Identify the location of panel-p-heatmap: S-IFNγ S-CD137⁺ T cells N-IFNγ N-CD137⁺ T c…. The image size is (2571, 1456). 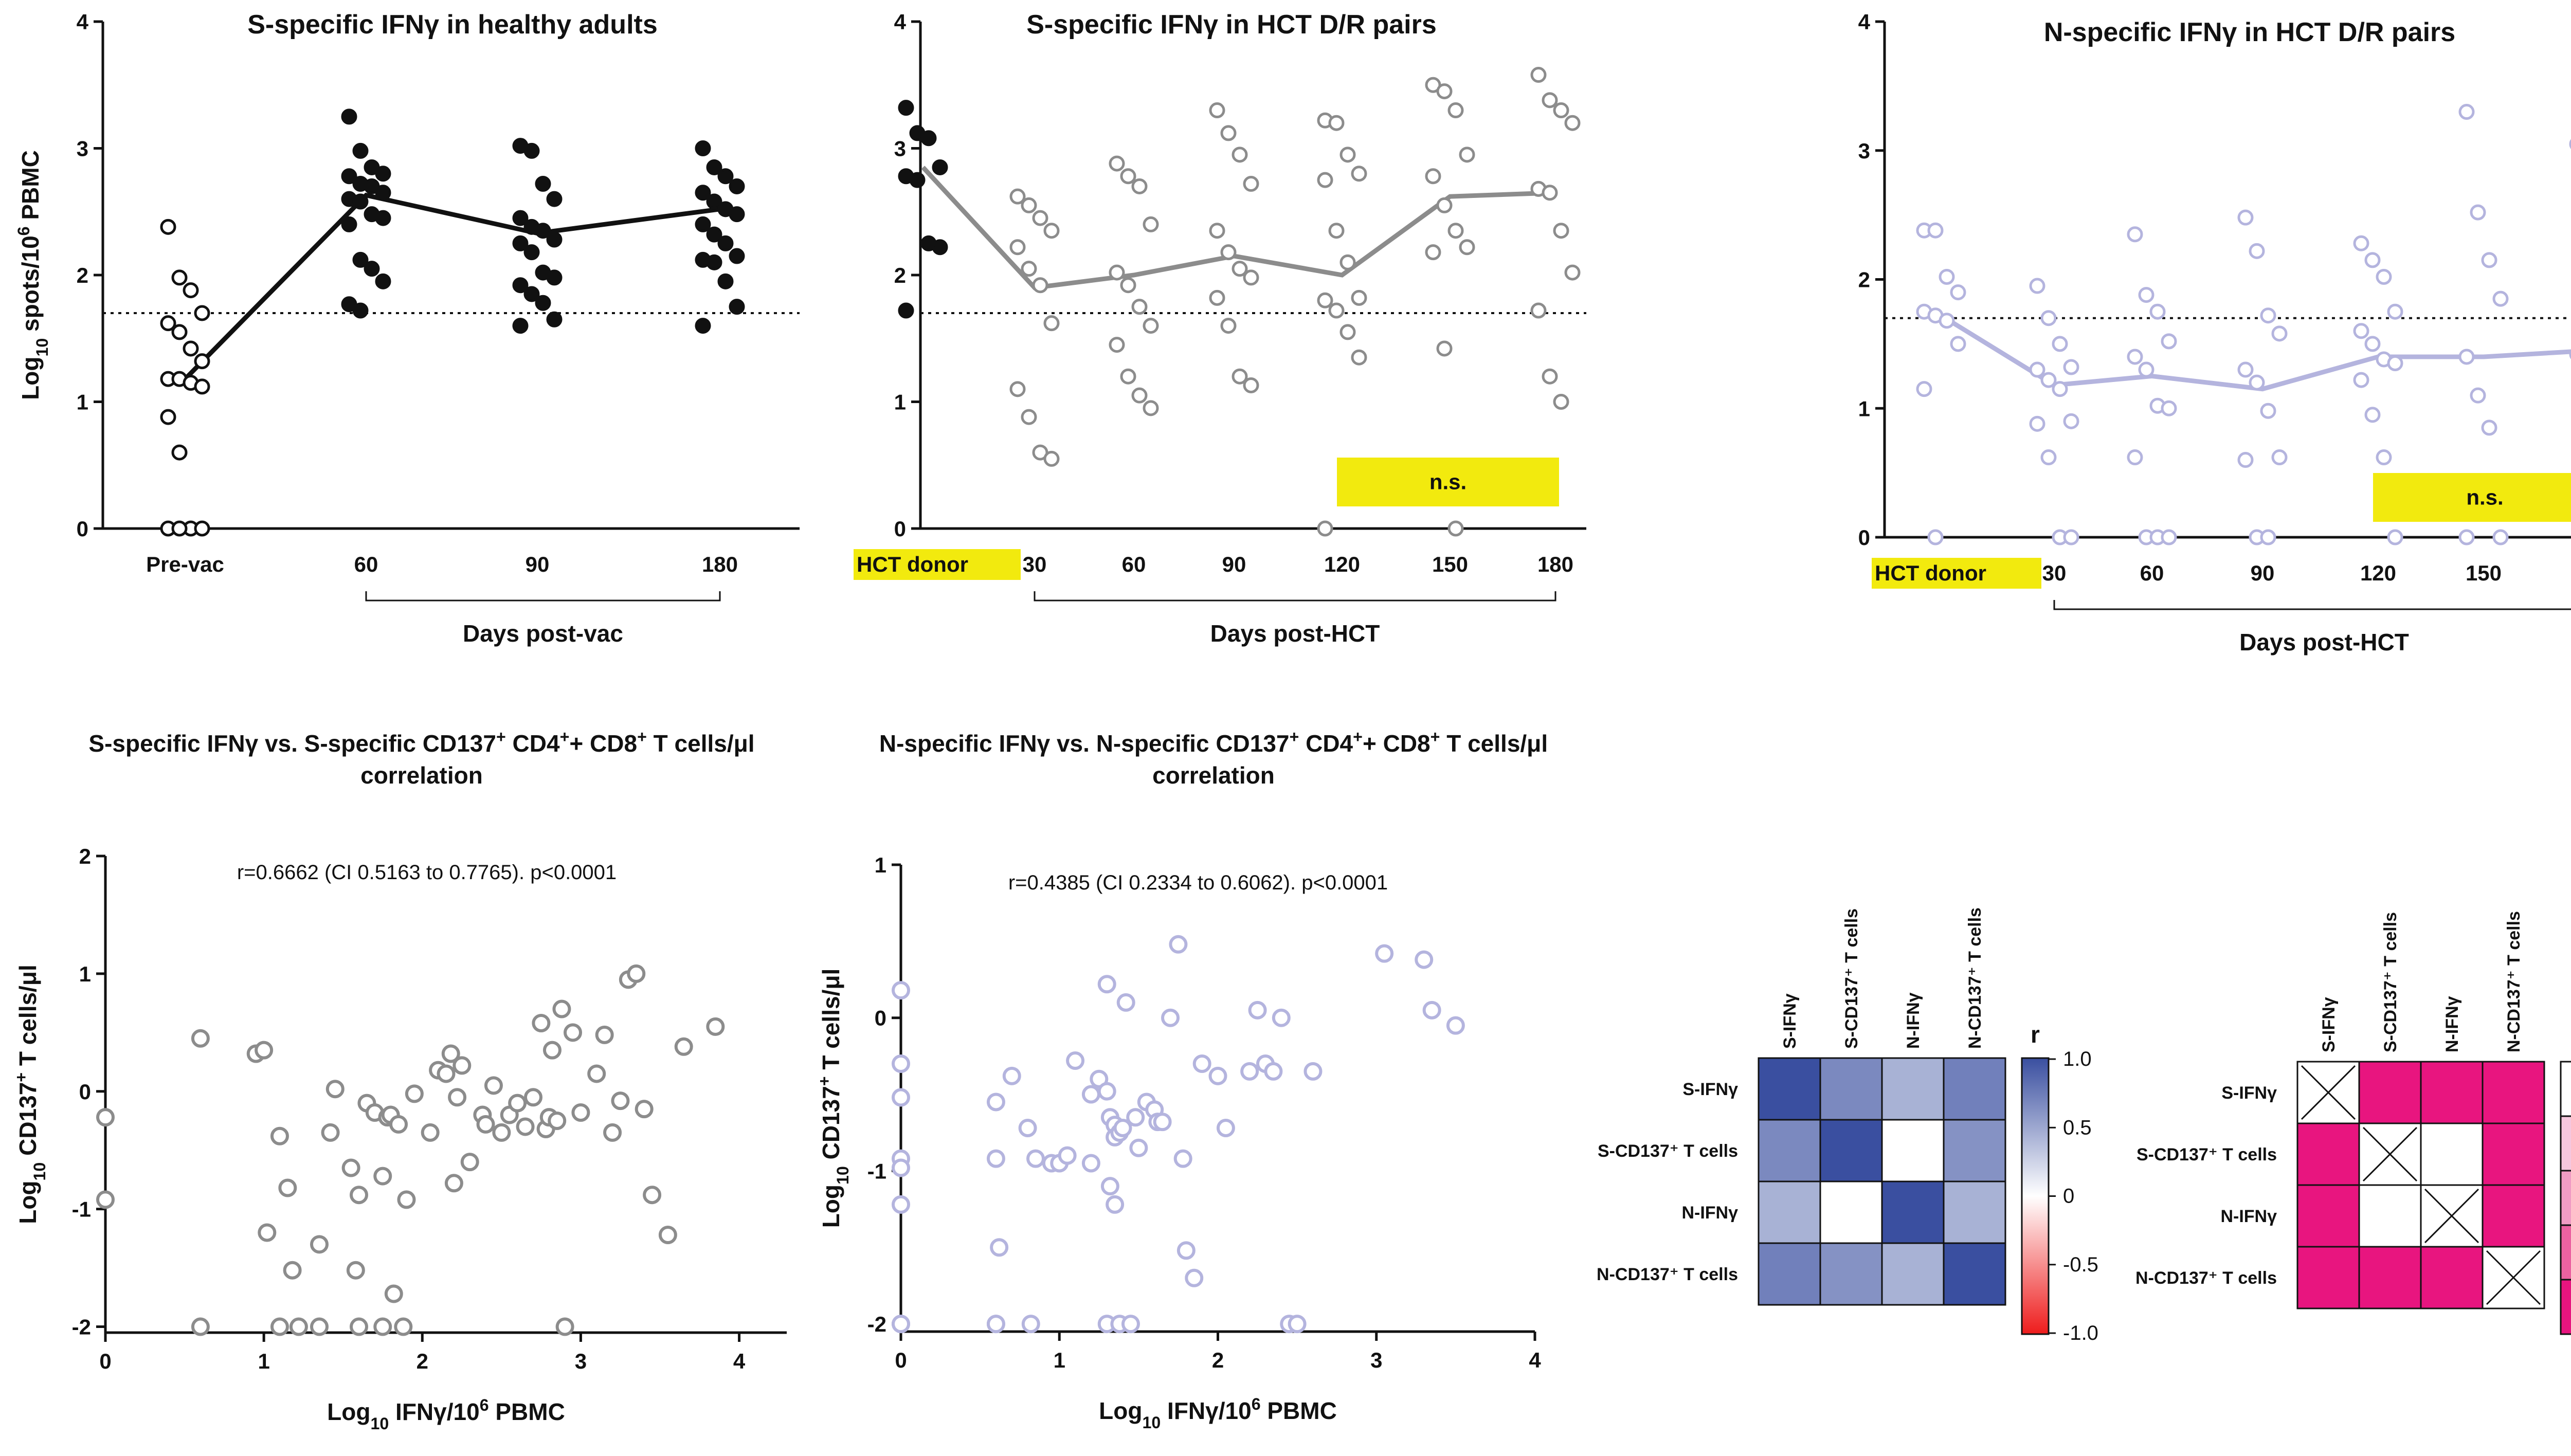
(2353, 1123).